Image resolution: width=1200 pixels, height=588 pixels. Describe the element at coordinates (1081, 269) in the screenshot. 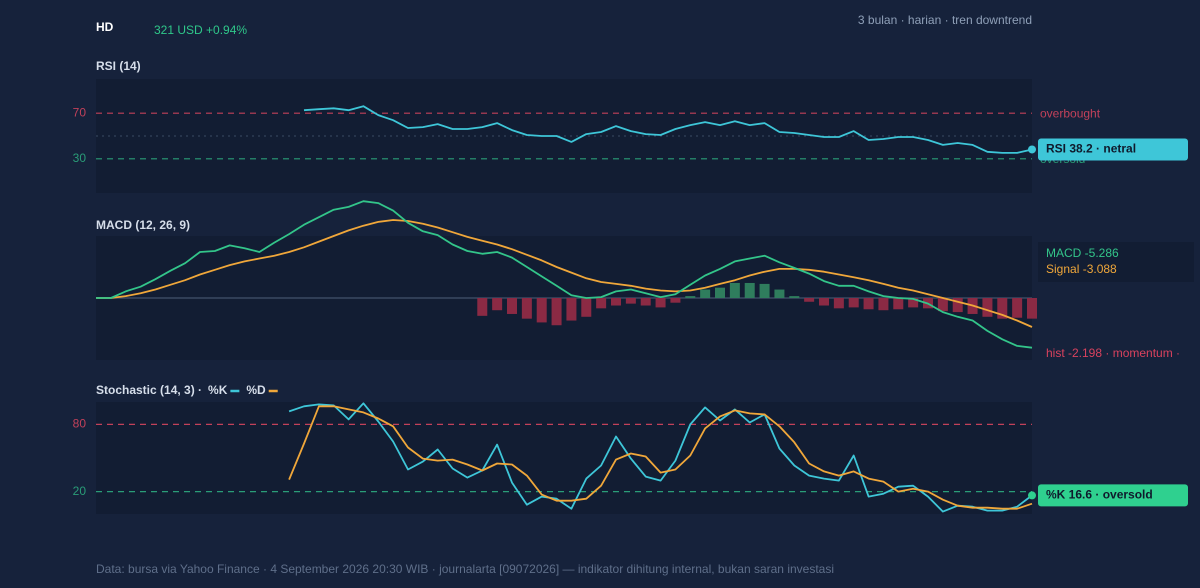

I see `readout: Signal -3.088` at that location.